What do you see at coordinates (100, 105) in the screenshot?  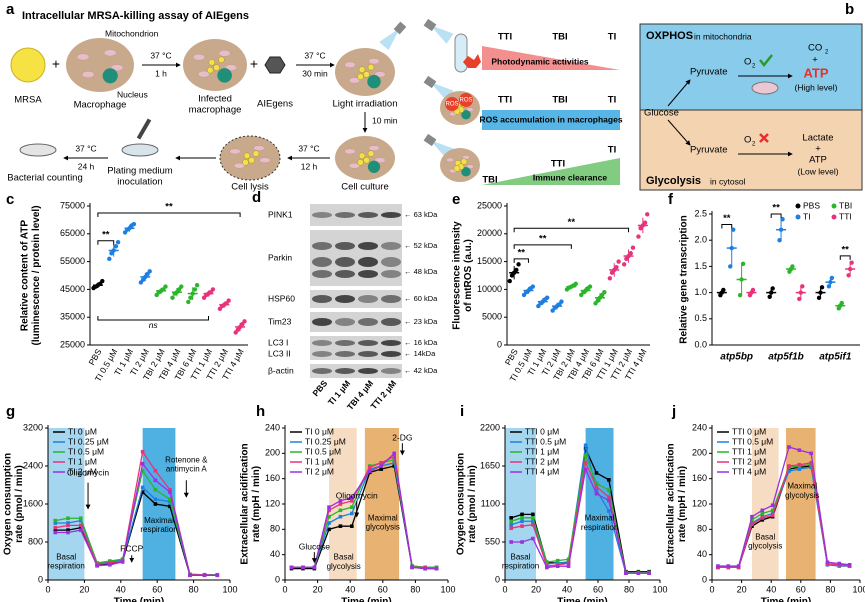 I see `label: Macrophage` at bounding box center [100, 105].